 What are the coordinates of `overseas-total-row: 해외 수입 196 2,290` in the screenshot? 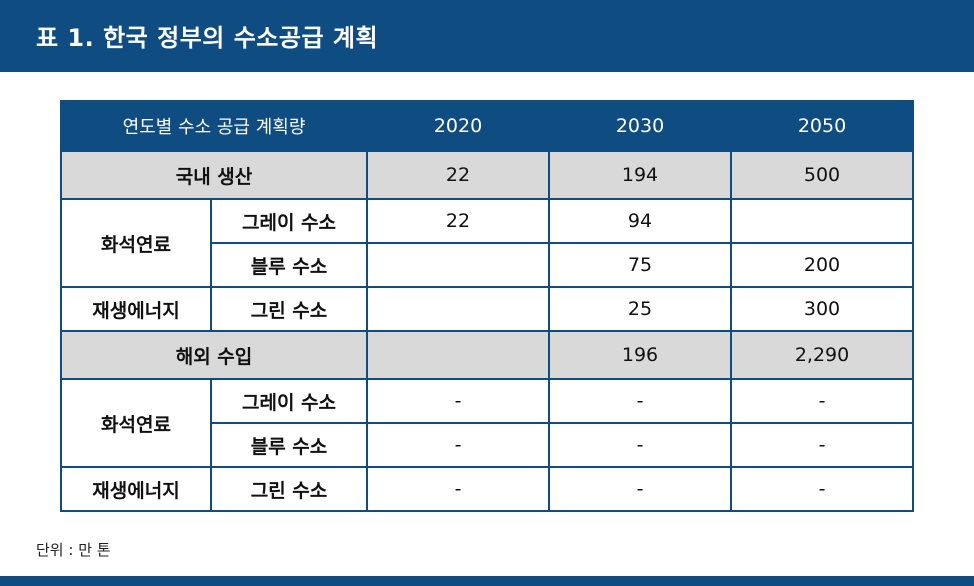 It's located at (487, 355).